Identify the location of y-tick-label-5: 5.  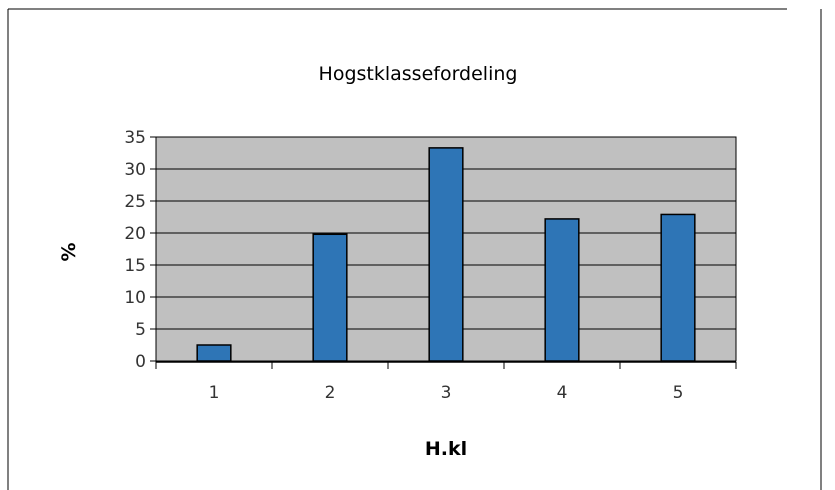
(140, 330).